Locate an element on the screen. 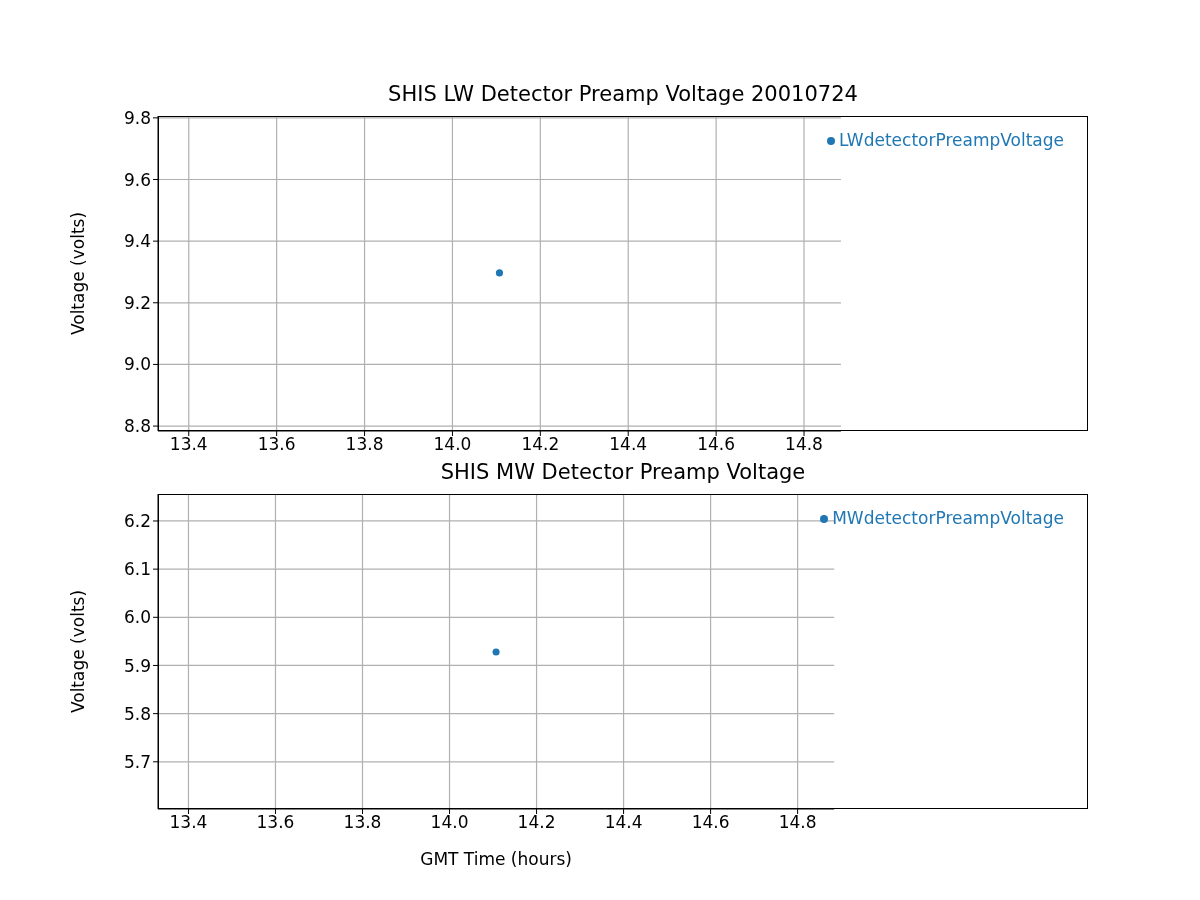 The width and height of the screenshot is (1200, 900). y-tick-label: 6.0 is located at coordinates (137, 617).